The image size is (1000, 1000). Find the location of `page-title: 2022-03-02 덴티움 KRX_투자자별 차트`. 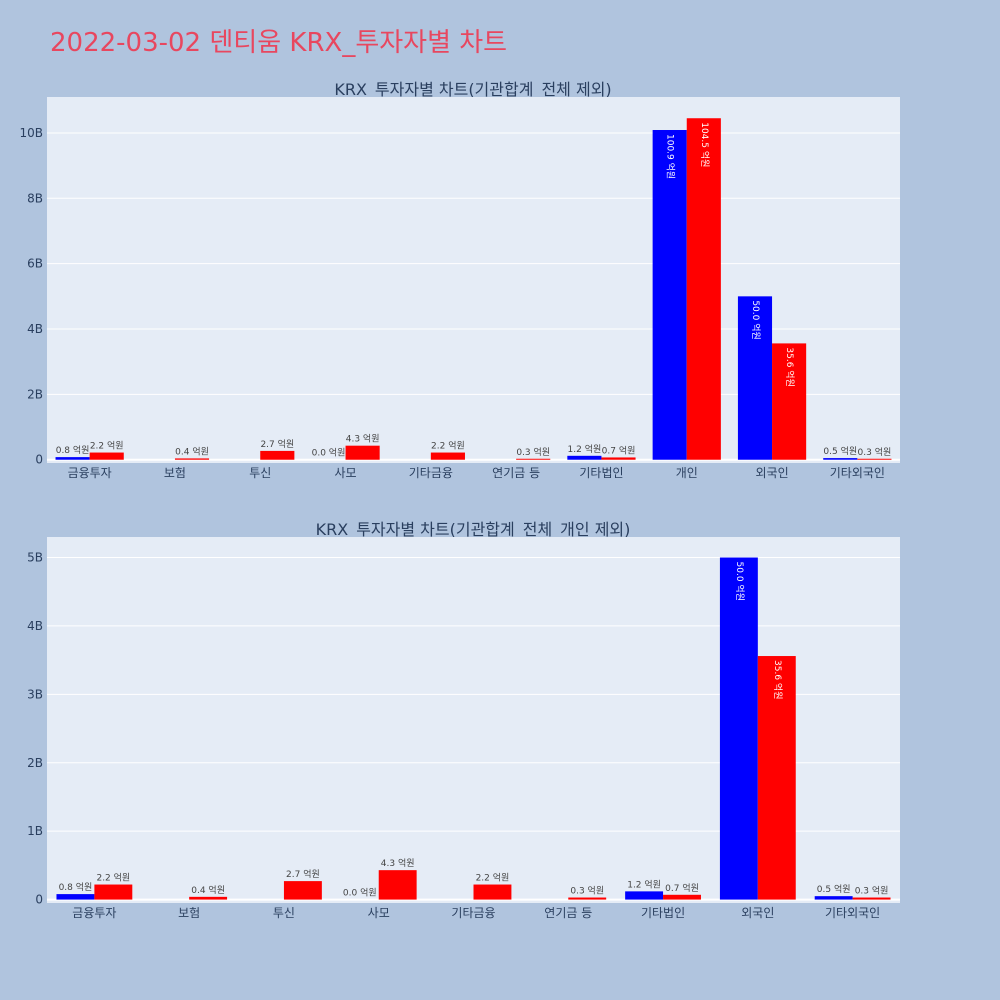

page-title: 2022-03-02 덴티움 KRX_투자자별 차트 is located at coordinates (279, 43).